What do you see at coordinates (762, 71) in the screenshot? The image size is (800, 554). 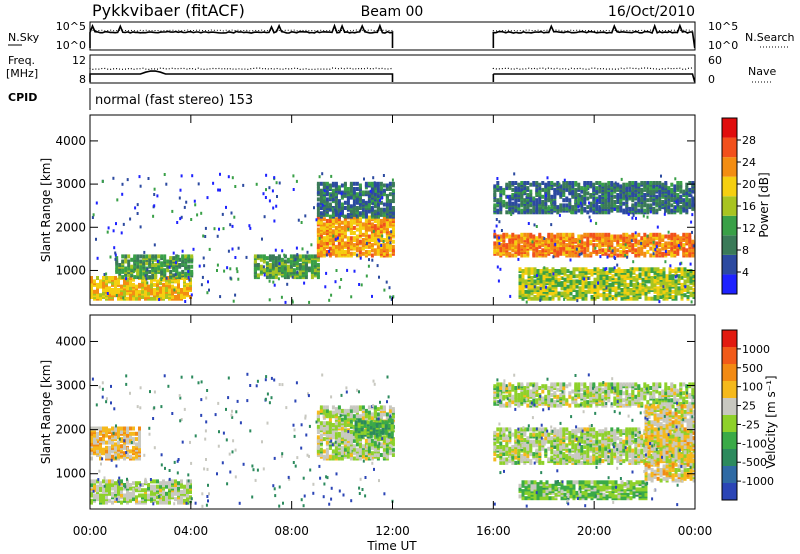 I see `nave-label: Nave` at bounding box center [762, 71].